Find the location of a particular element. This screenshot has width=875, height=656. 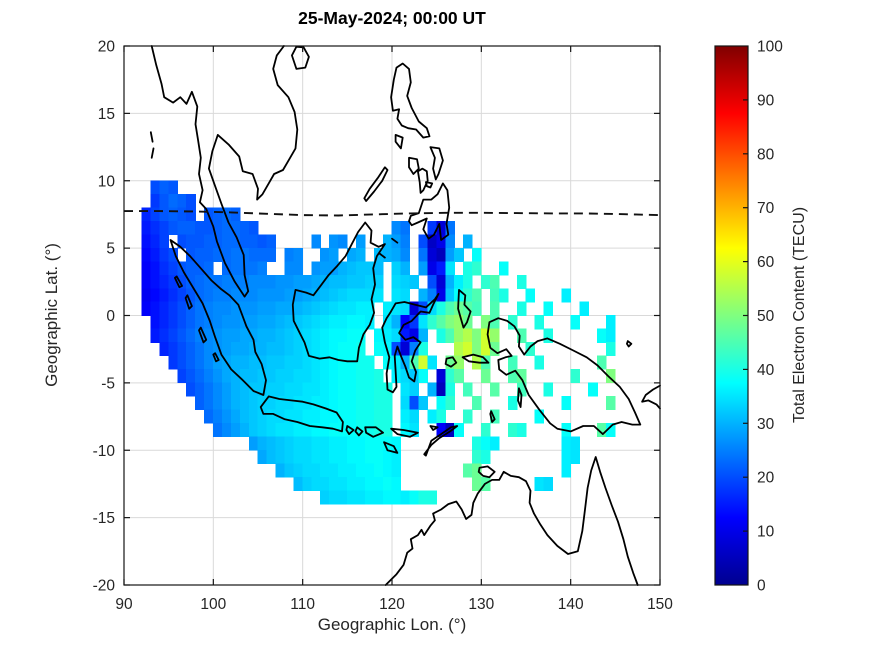

coastline-pagai is located at coordinates (216, 357).